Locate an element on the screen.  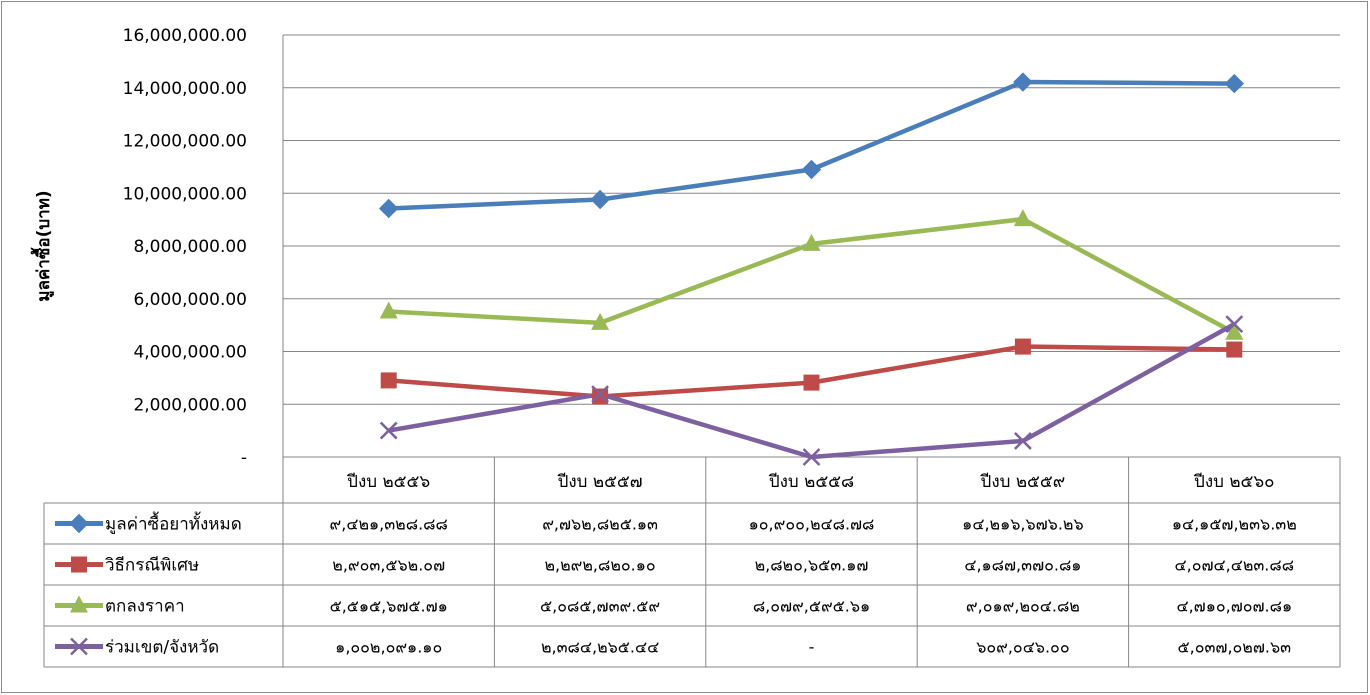
table-cell-value: - is located at coordinates (812, 647).